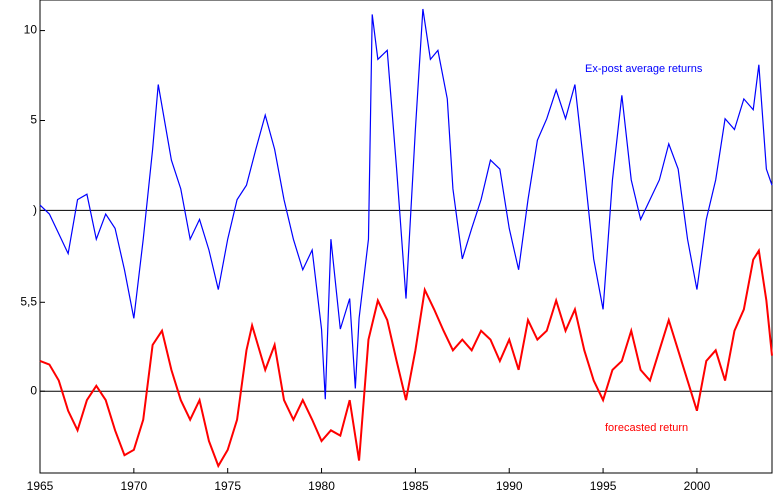  Describe the element at coordinates (646, 428) in the screenshot. I see `series-label: forecasted return` at that location.